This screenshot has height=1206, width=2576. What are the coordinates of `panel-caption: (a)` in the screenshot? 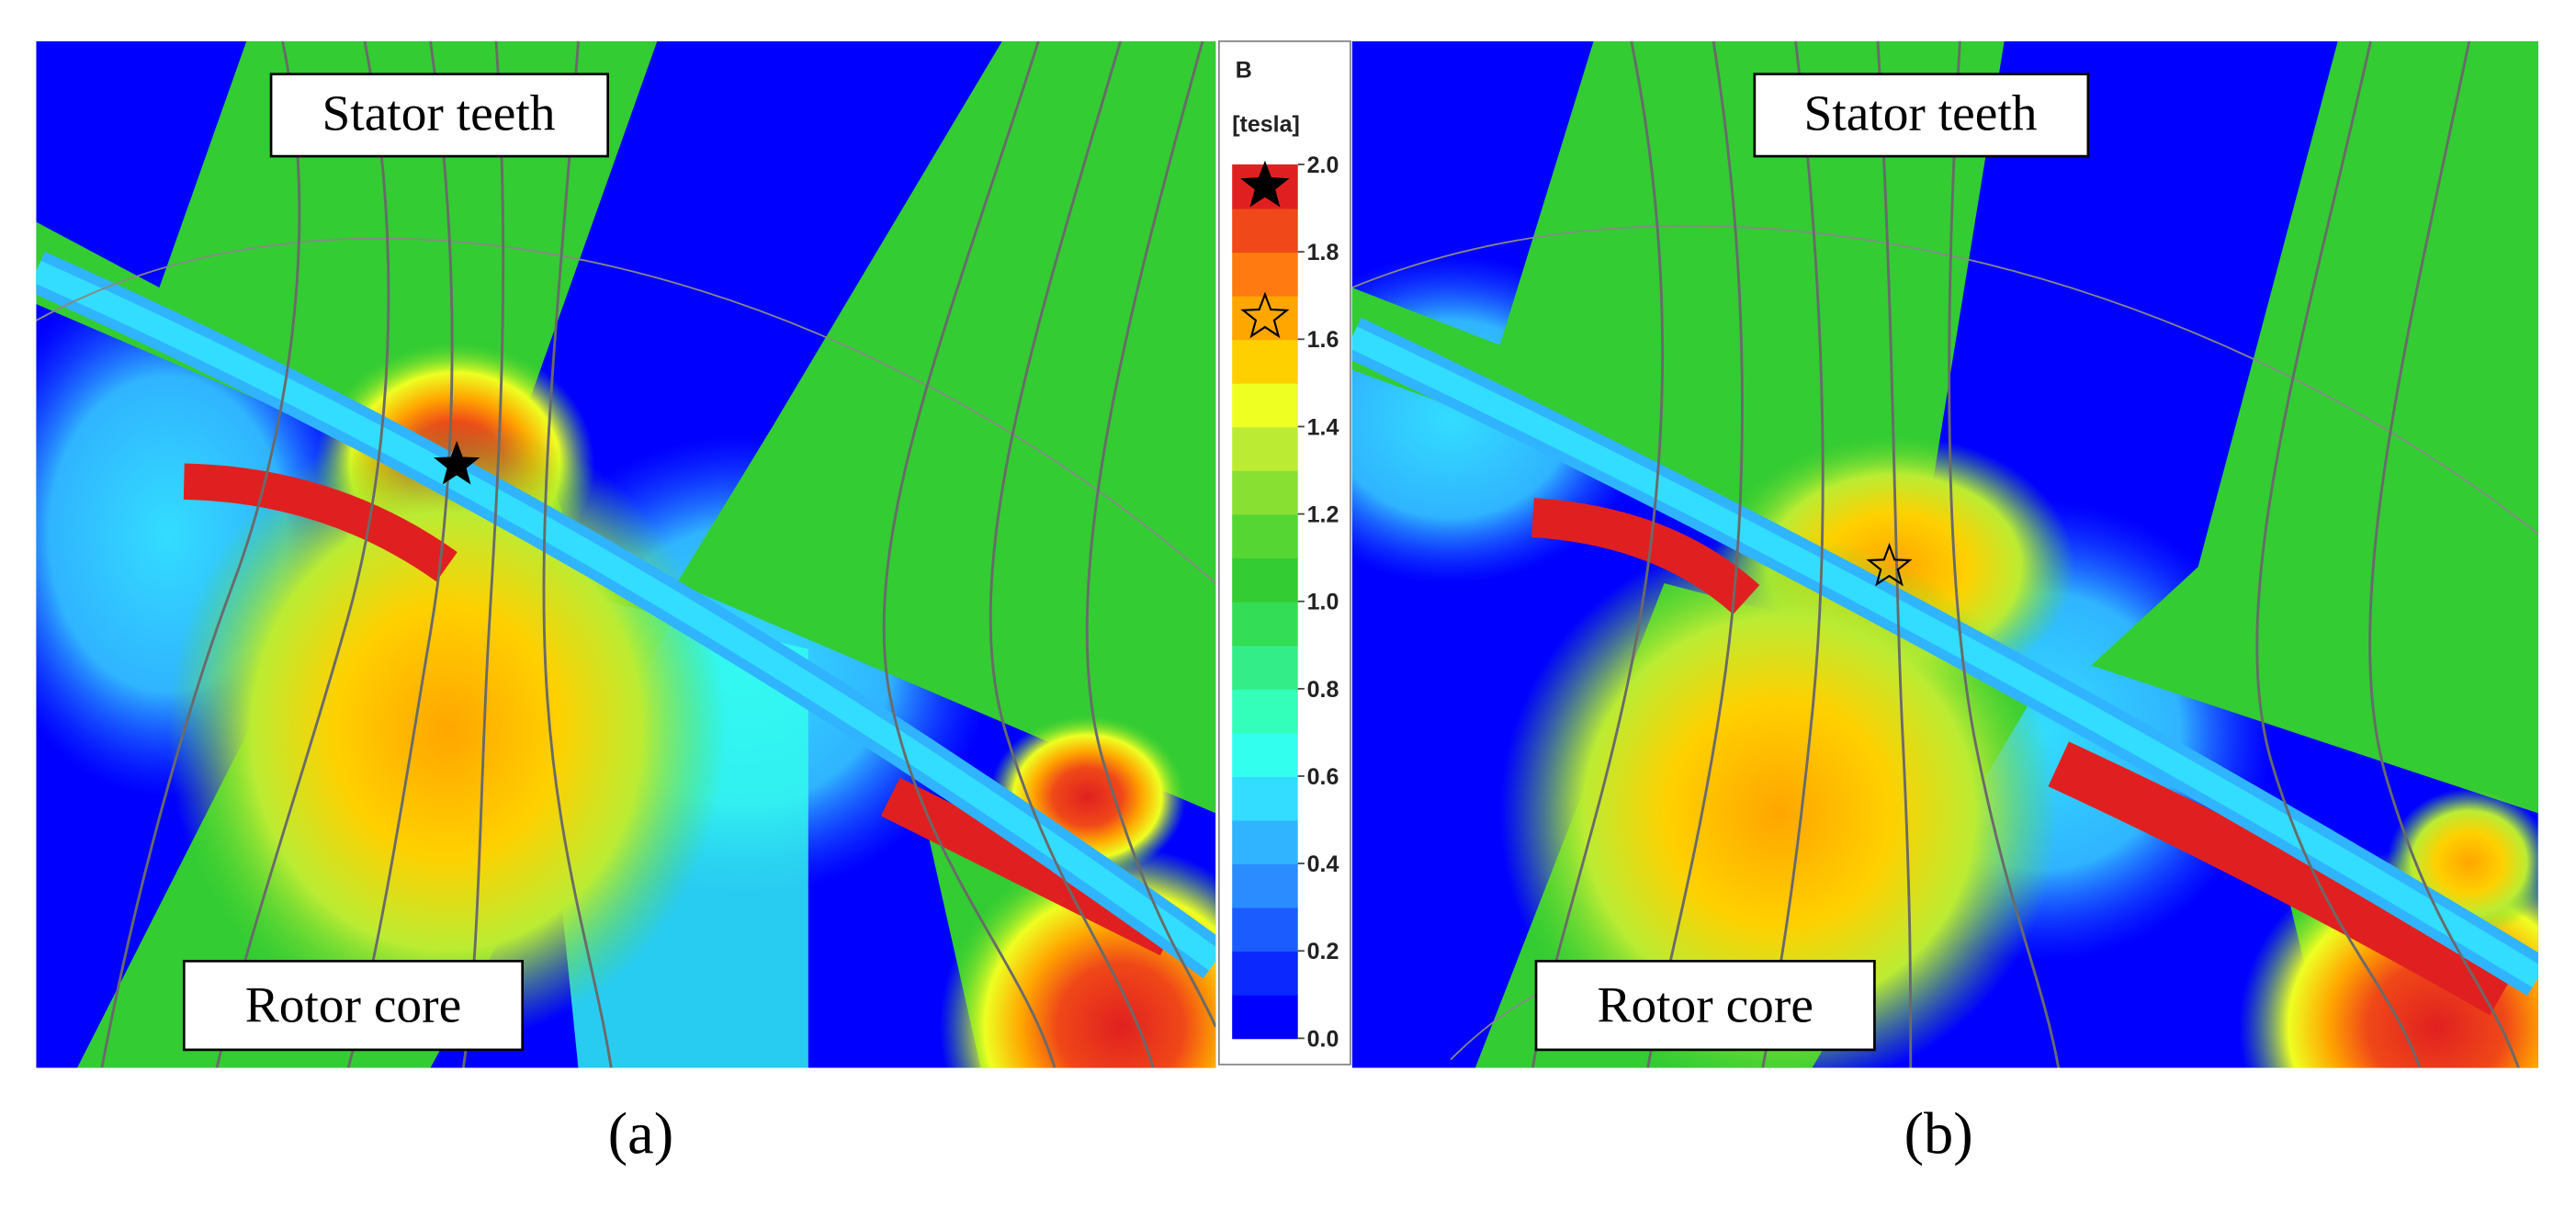 It's located at (640, 1134).